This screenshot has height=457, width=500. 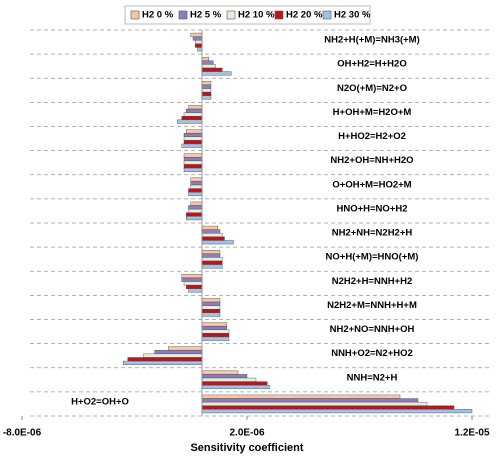 I want to click on category-label: NH2+OH=NH+H2O, so click(x=371, y=160).